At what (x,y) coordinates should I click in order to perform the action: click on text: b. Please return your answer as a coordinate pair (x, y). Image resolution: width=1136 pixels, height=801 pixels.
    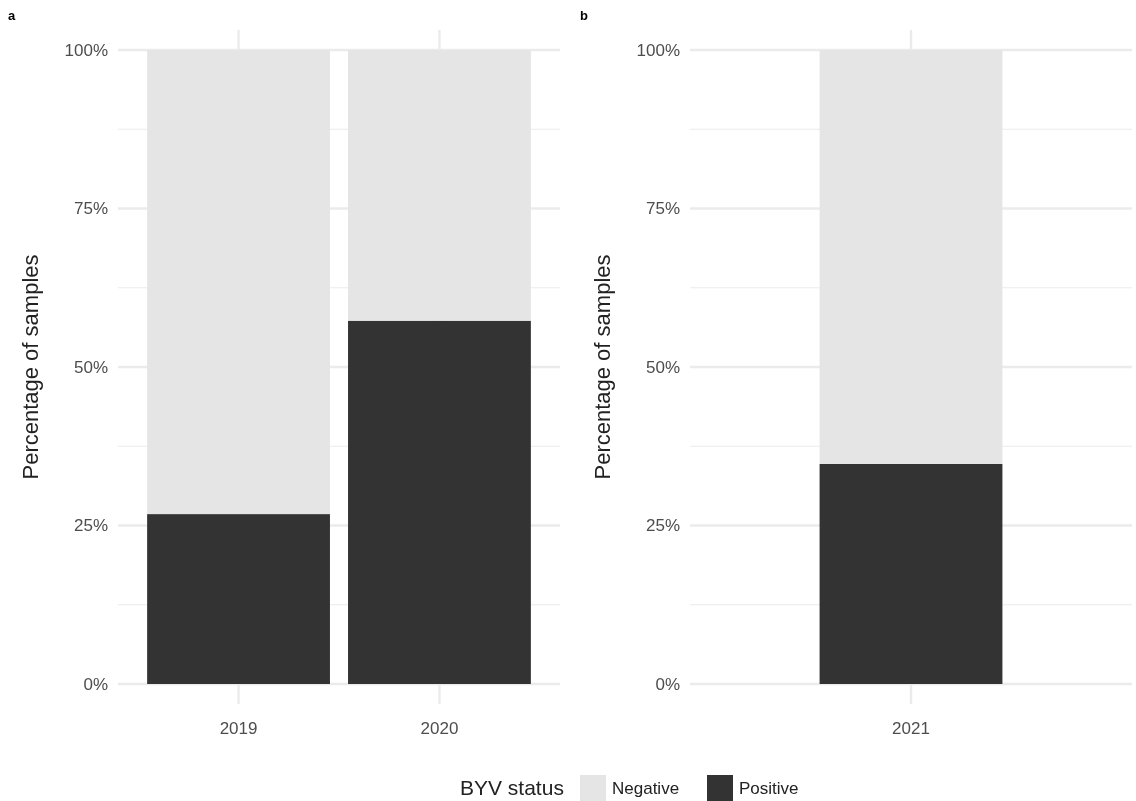
    Looking at the image, I should click on (584, 15).